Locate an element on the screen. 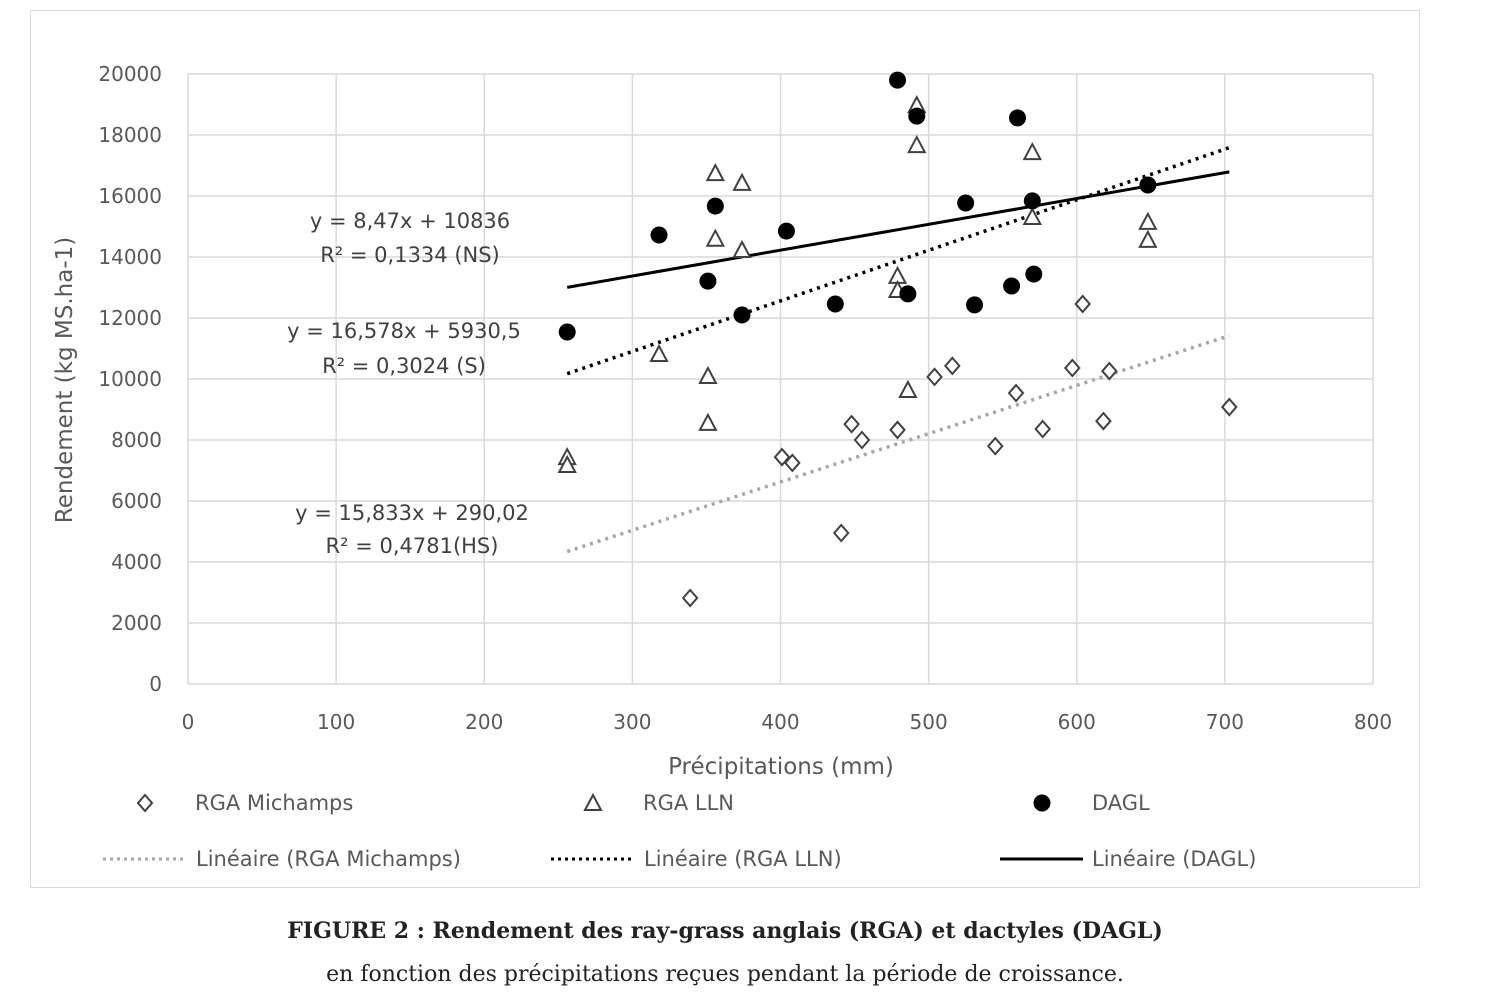  legend-label: Linéaire (RGA Michamps) is located at coordinates (328, 859).